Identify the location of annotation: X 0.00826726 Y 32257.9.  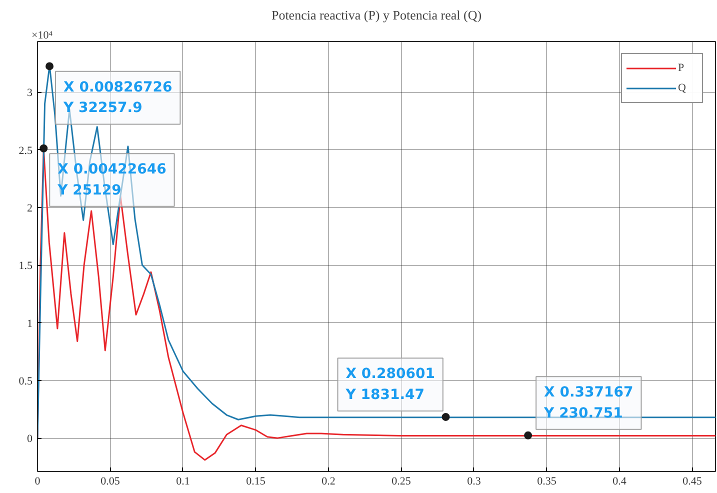
(117, 97).